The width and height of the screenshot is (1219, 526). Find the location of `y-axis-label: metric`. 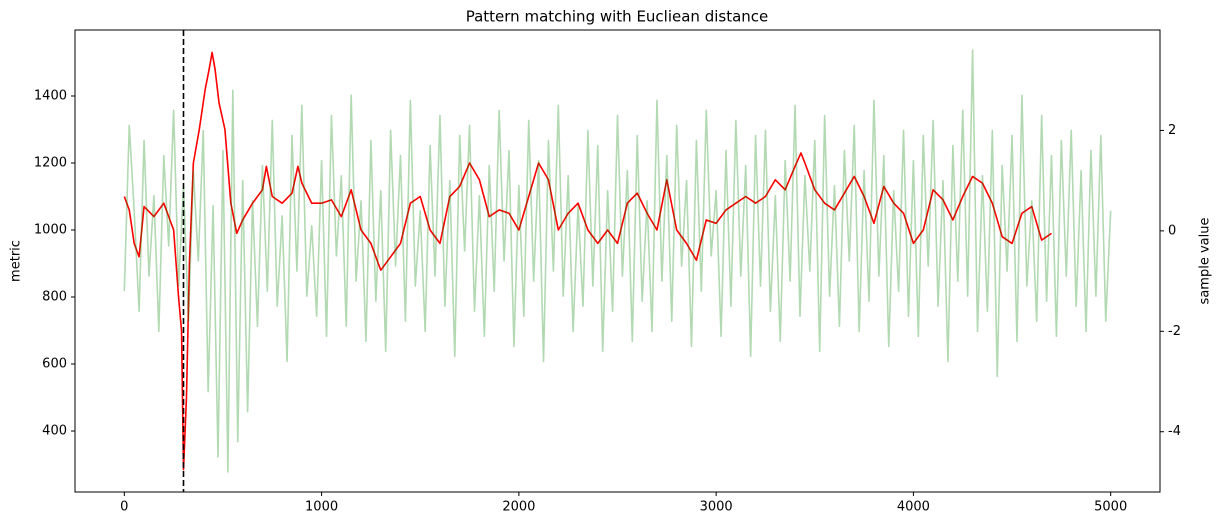

y-axis-label: metric is located at coordinates (16, 261).